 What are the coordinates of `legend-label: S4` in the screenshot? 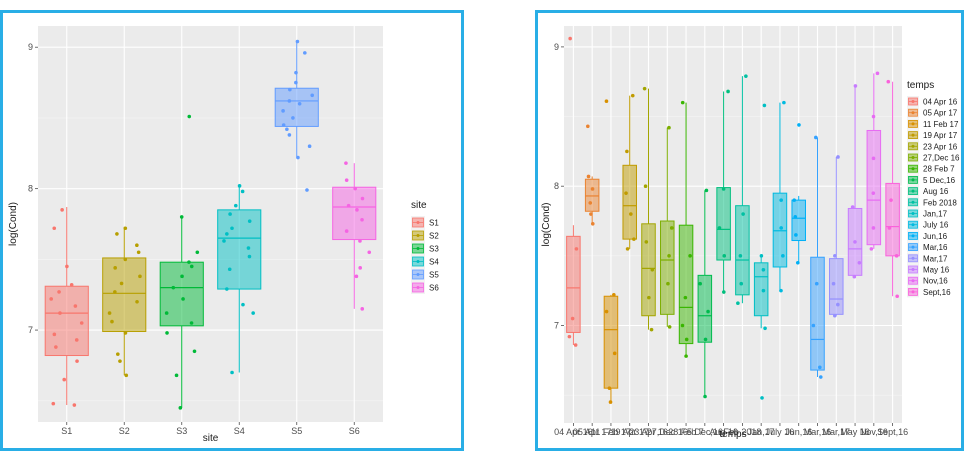 It's located at (434, 262).